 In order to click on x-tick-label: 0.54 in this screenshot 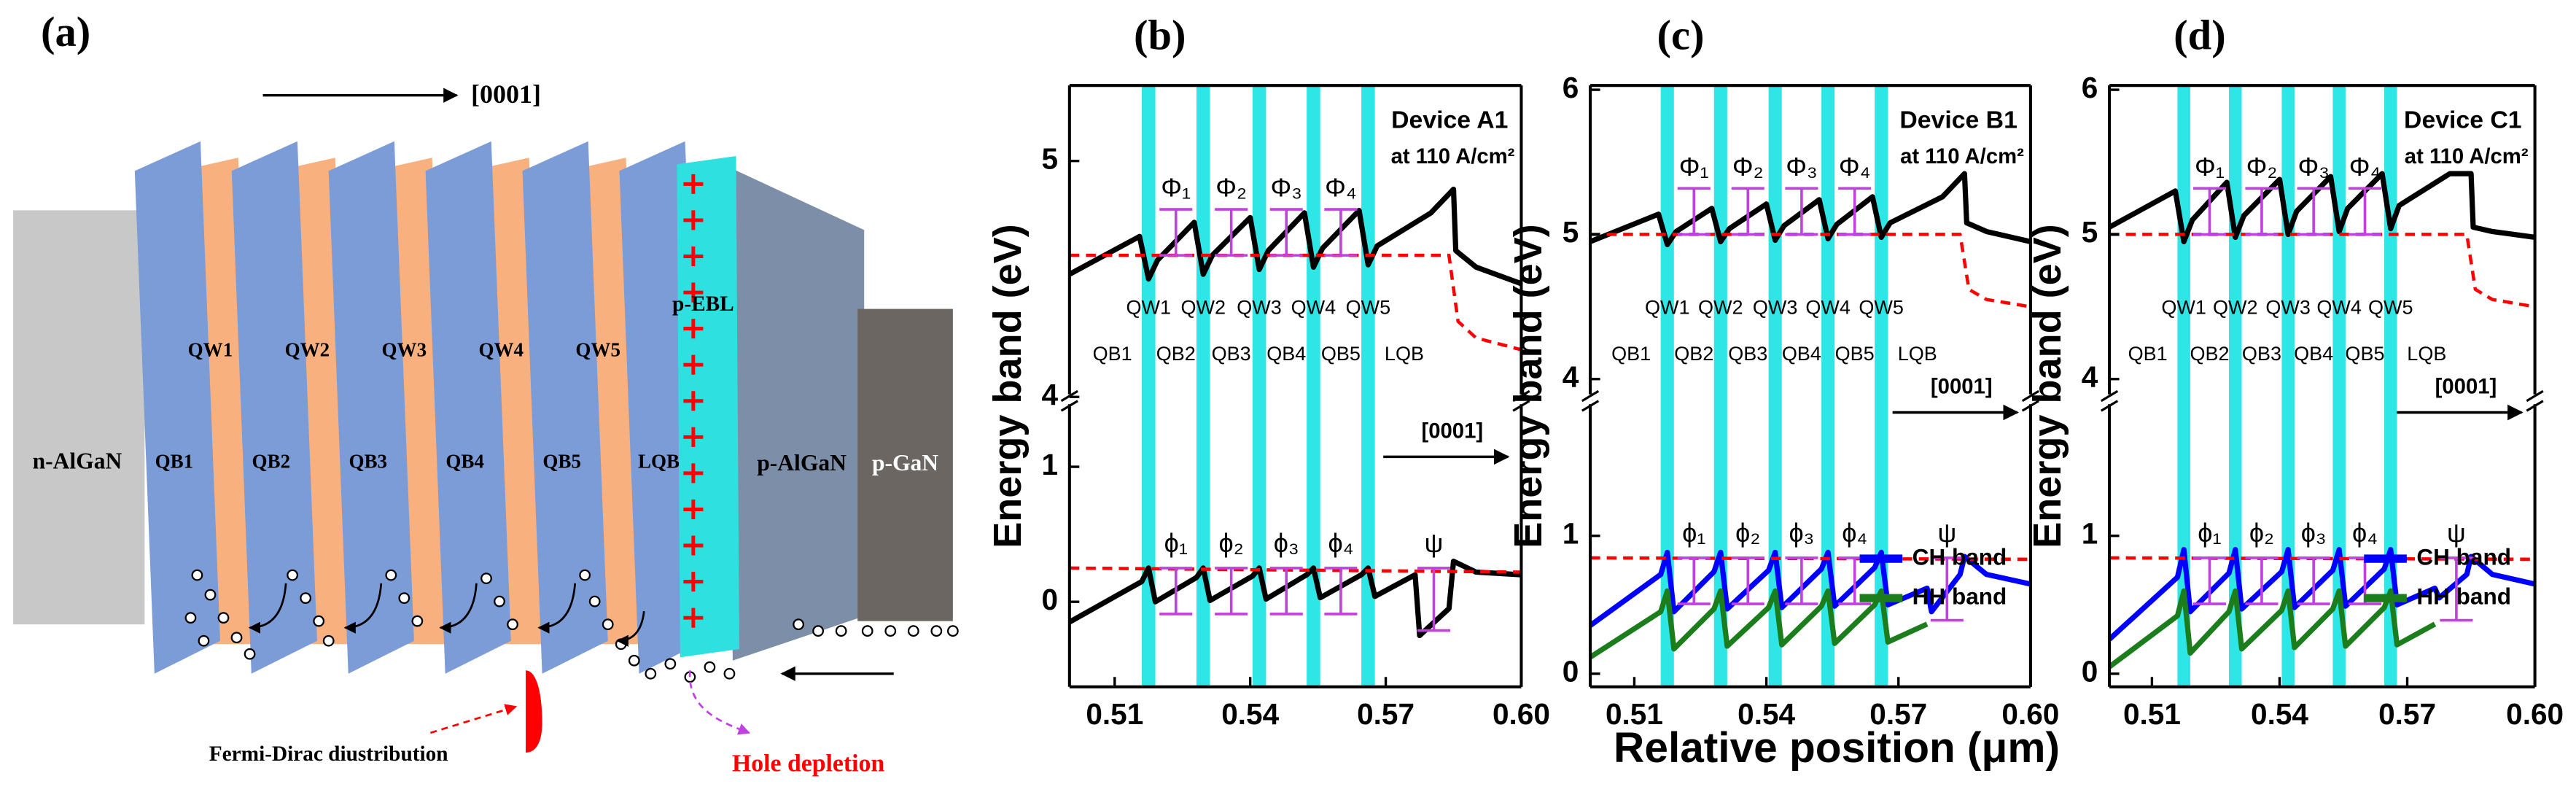, I will do `click(2279, 714)`.